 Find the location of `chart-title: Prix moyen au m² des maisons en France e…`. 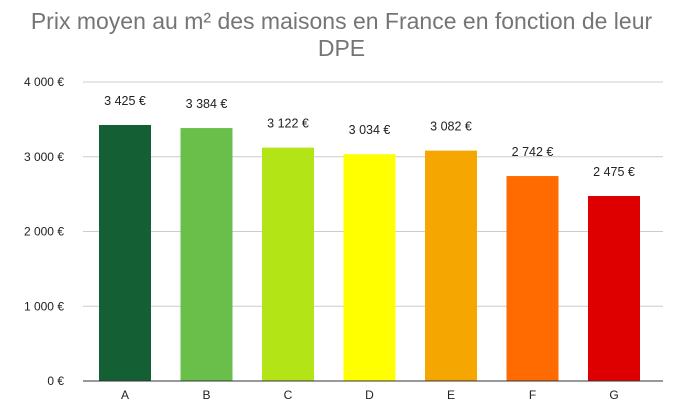

chart-title: Prix moyen au m² des maisons en France e… is located at coordinates (341, 35).